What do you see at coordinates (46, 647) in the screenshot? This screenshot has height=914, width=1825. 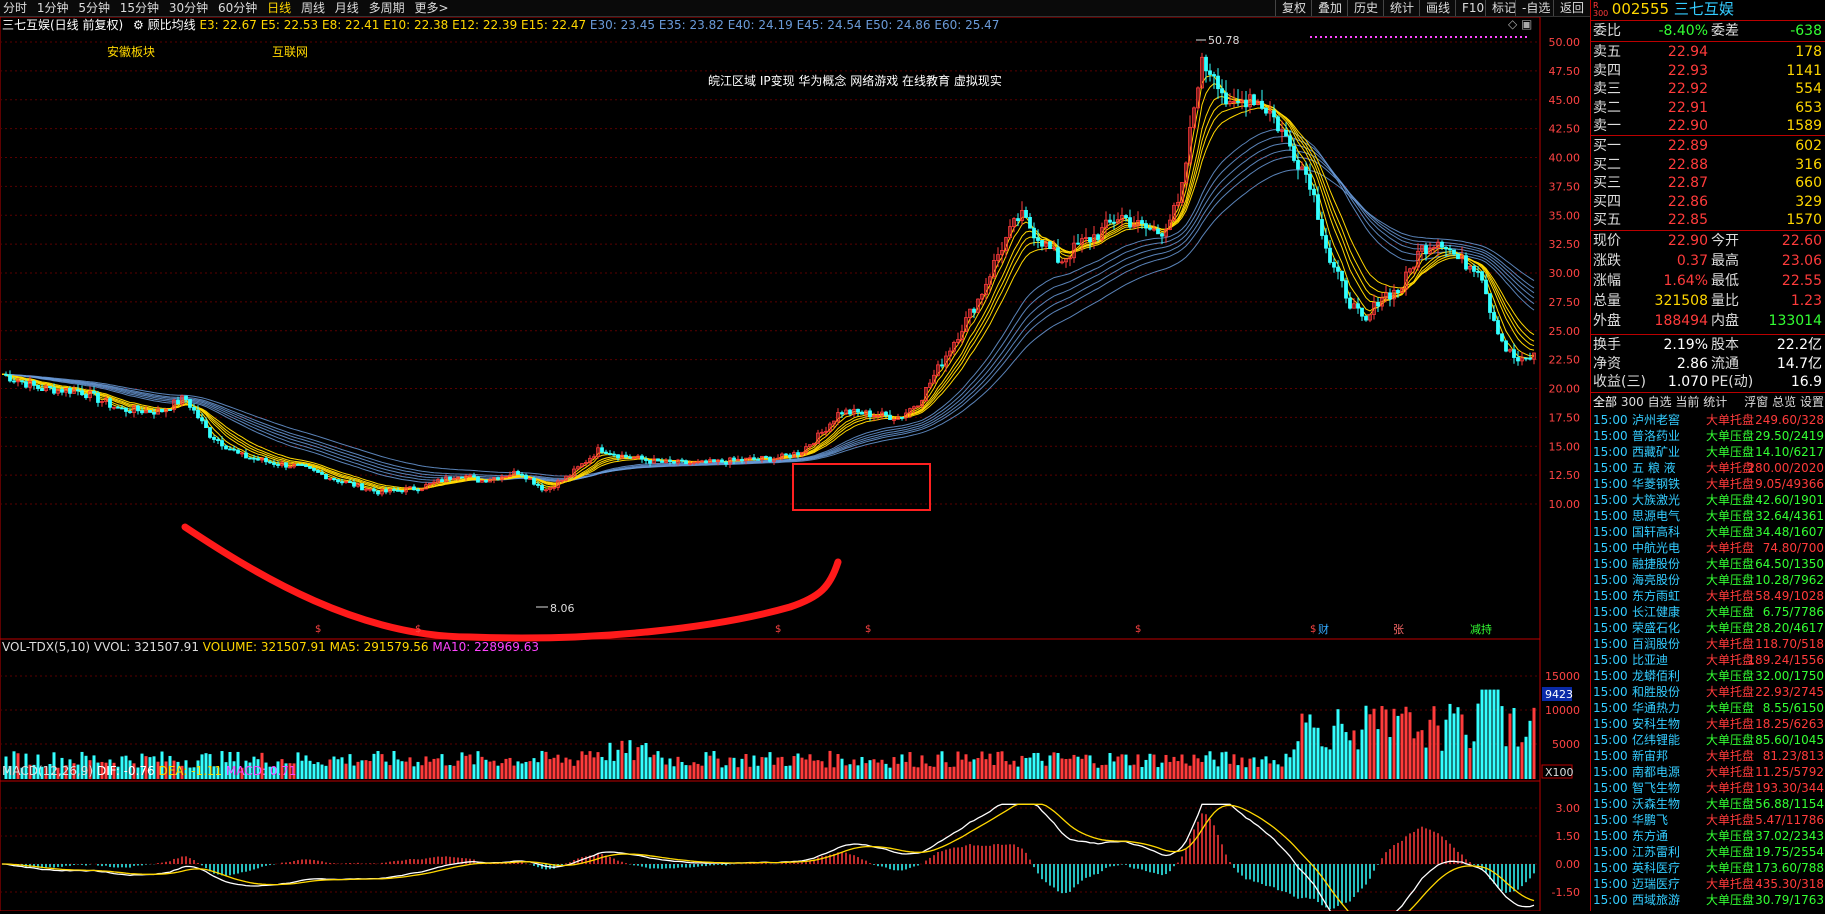 I see `volume-indicator-title: VOL-TDX(5,10)` at bounding box center [46, 647].